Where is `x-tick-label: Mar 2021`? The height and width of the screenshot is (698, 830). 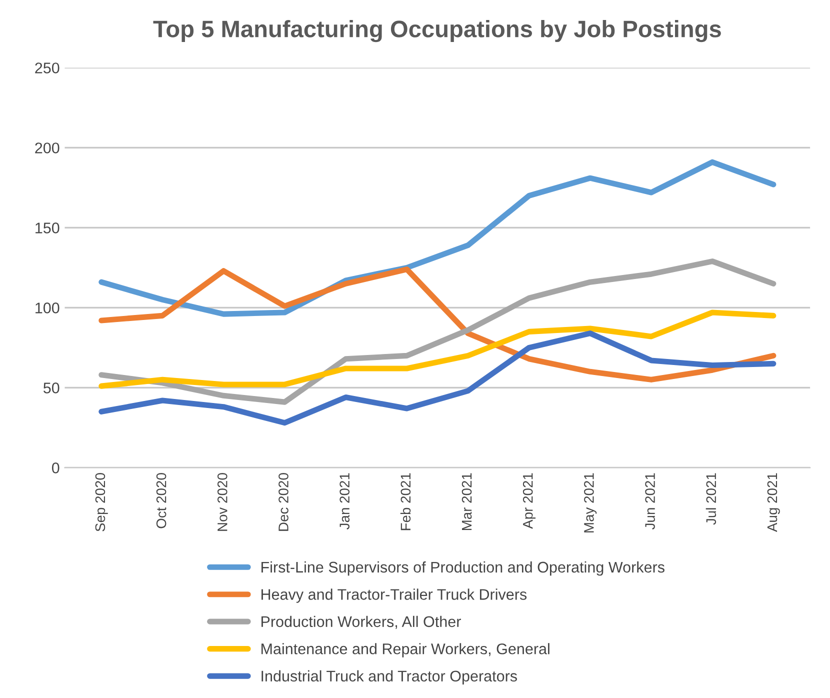
x-tick-label: Mar 2021 is located at coordinates (467, 501).